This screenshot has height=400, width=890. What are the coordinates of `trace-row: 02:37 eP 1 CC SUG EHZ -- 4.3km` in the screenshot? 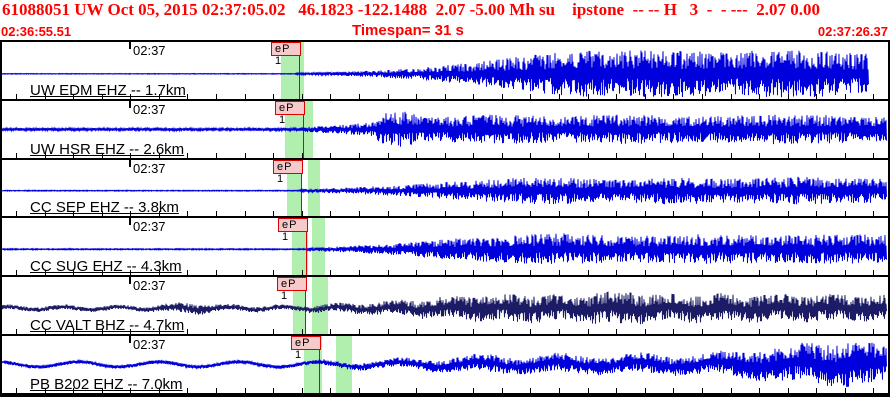 It's located at (445, 248).